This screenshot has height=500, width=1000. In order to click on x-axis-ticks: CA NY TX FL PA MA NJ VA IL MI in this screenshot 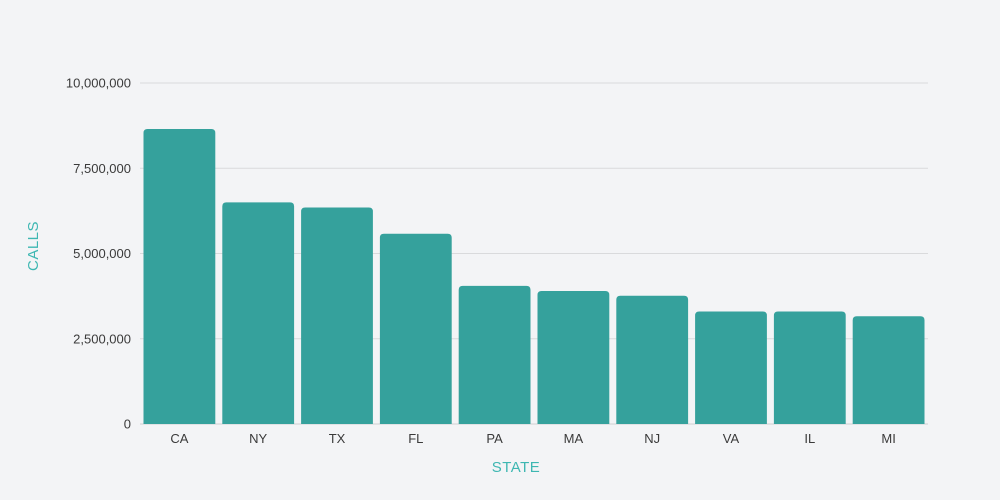, I will do `click(532, 438)`.